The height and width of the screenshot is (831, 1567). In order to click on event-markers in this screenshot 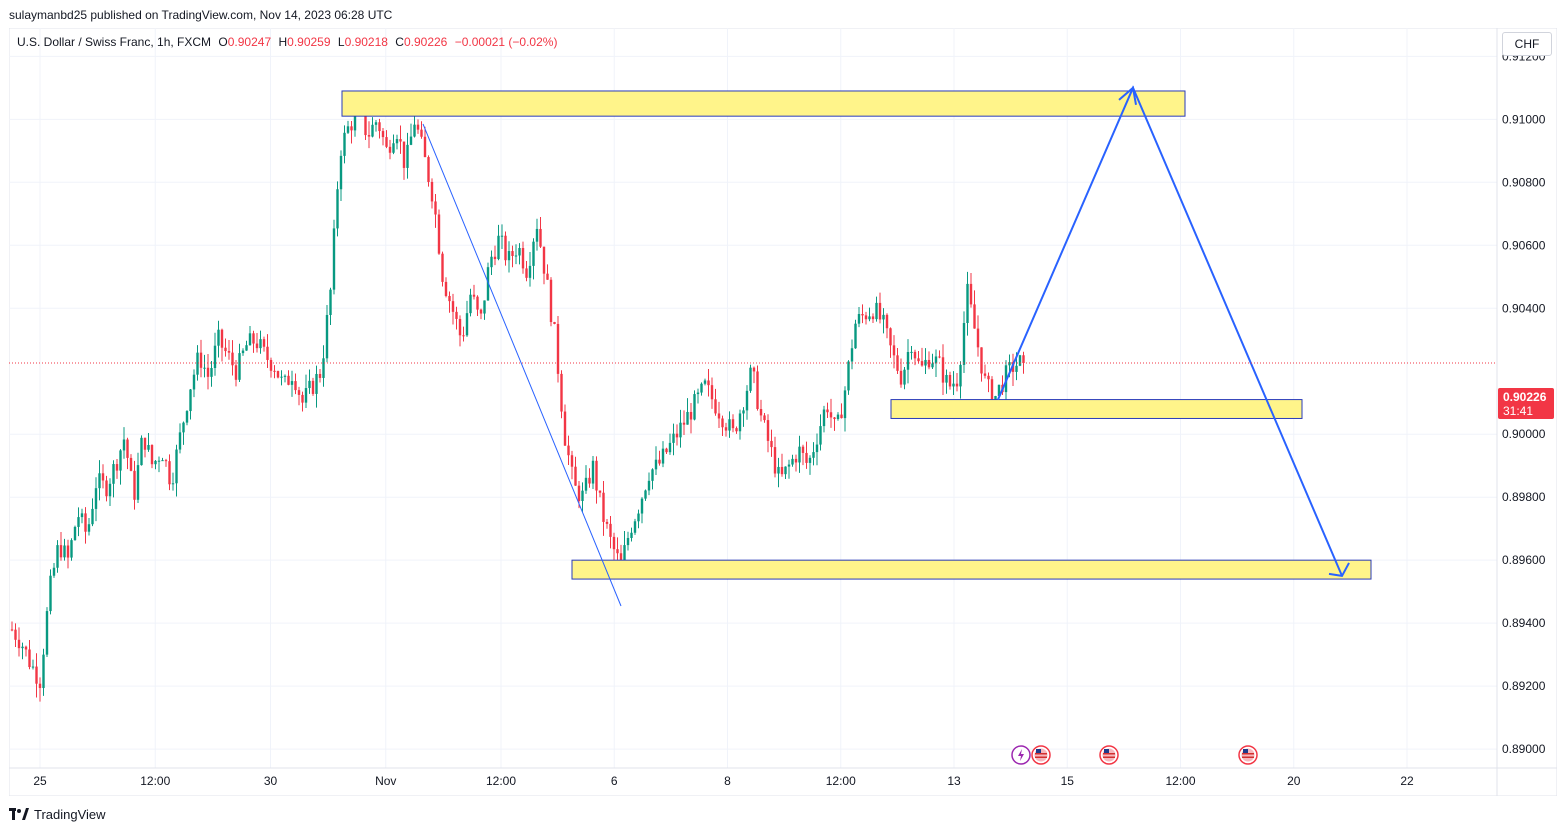, I will do `click(1134, 755)`.